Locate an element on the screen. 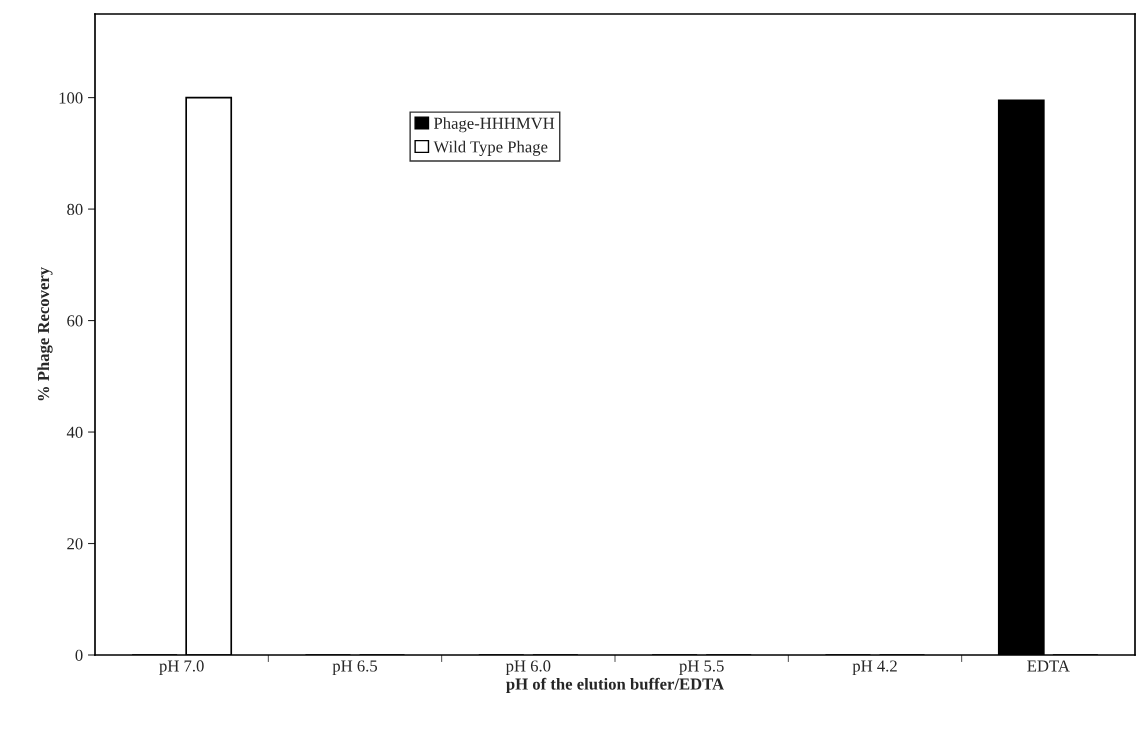 The image size is (1144, 755). y-tick-label: 80 is located at coordinates (75, 209).